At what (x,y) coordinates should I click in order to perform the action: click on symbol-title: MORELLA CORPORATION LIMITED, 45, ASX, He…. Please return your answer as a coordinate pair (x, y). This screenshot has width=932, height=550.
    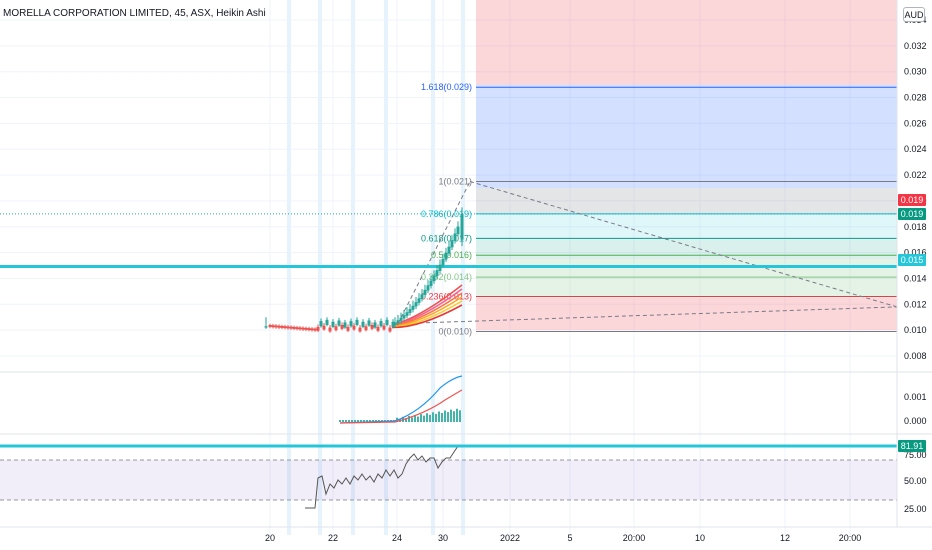
    Looking at the image, I should click on (134, 13).